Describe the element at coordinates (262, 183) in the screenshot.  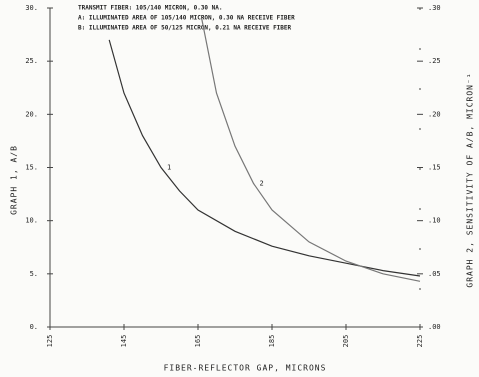
I see `series-label: 2` at that location.